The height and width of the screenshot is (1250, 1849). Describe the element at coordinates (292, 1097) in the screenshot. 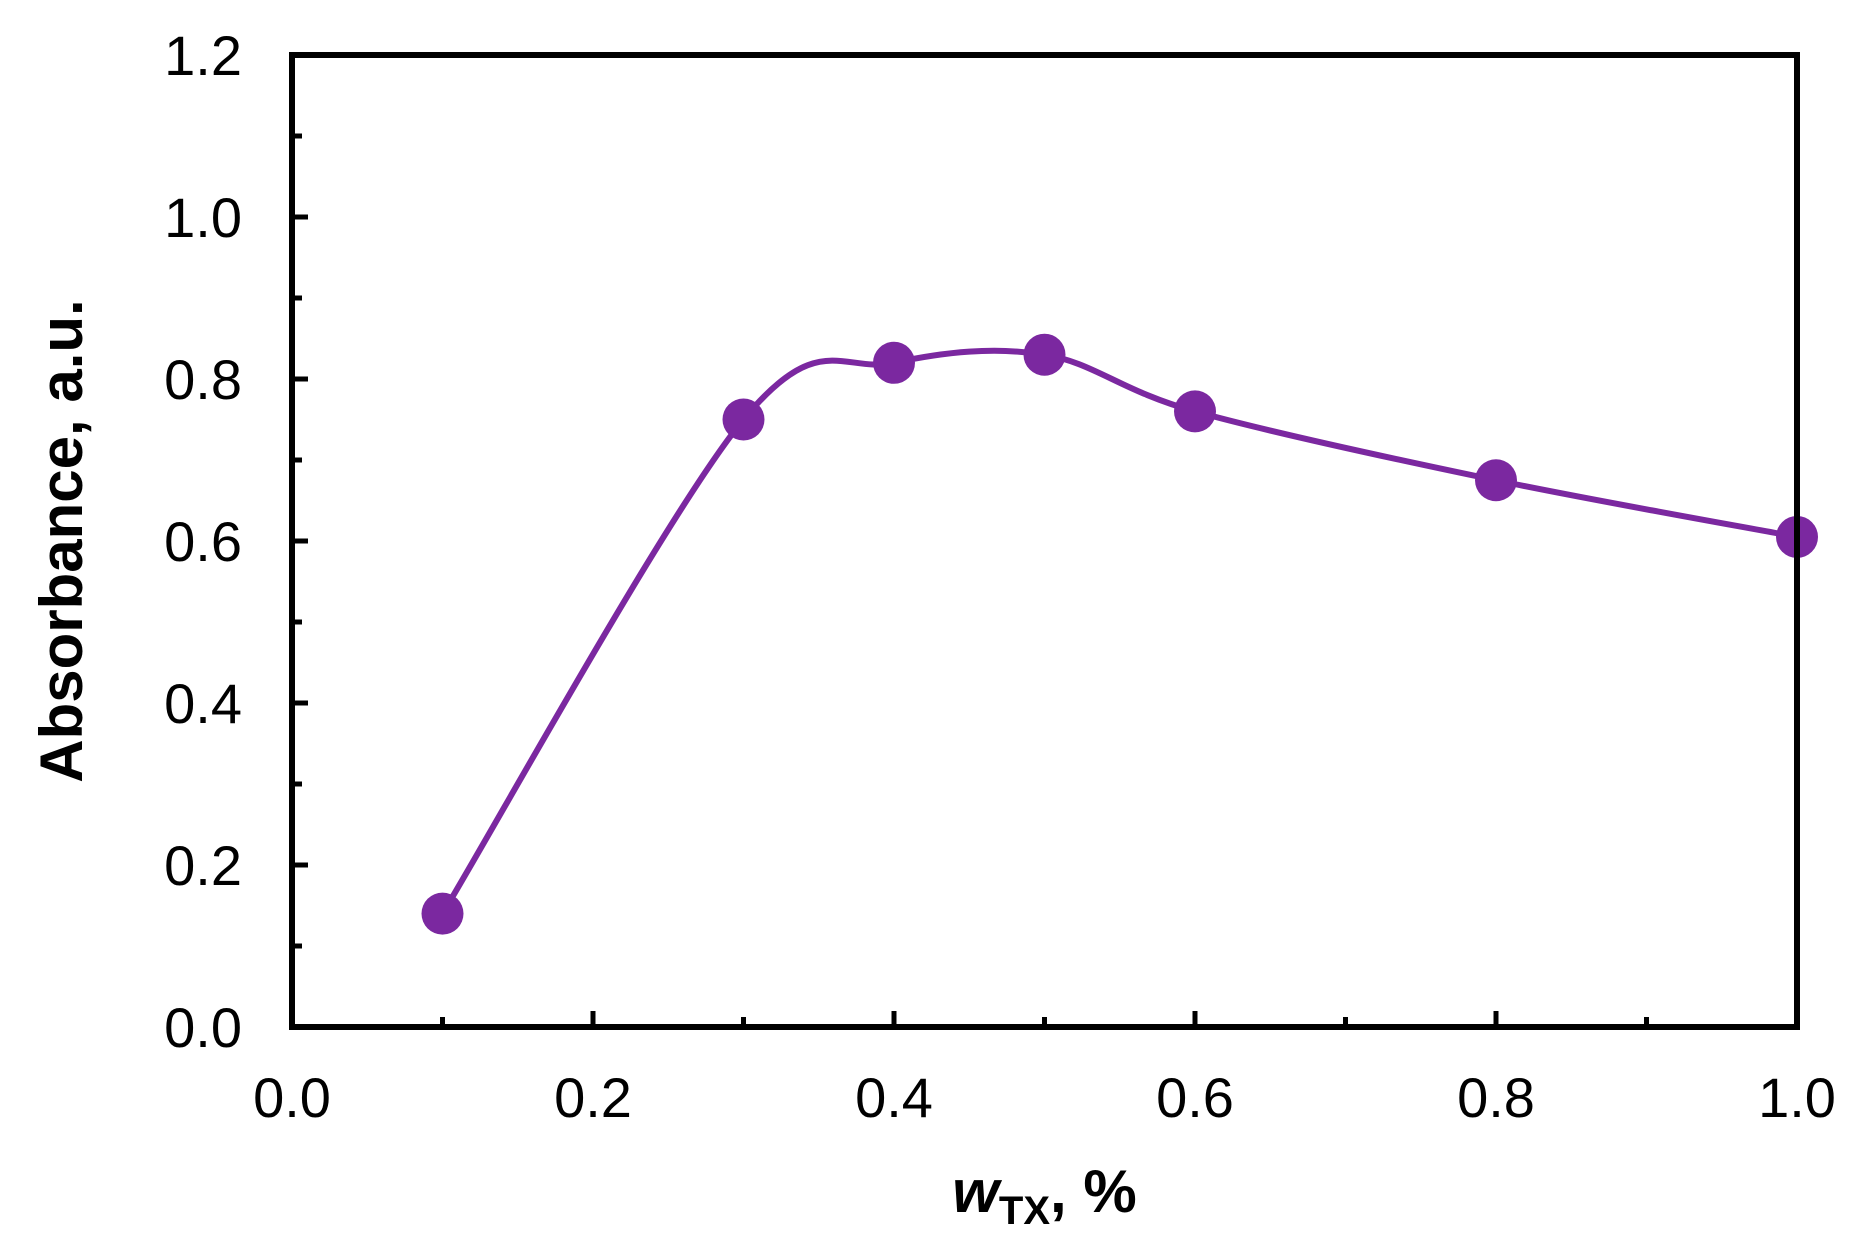

I see `x-tick-label-0: 0.0` at that location.